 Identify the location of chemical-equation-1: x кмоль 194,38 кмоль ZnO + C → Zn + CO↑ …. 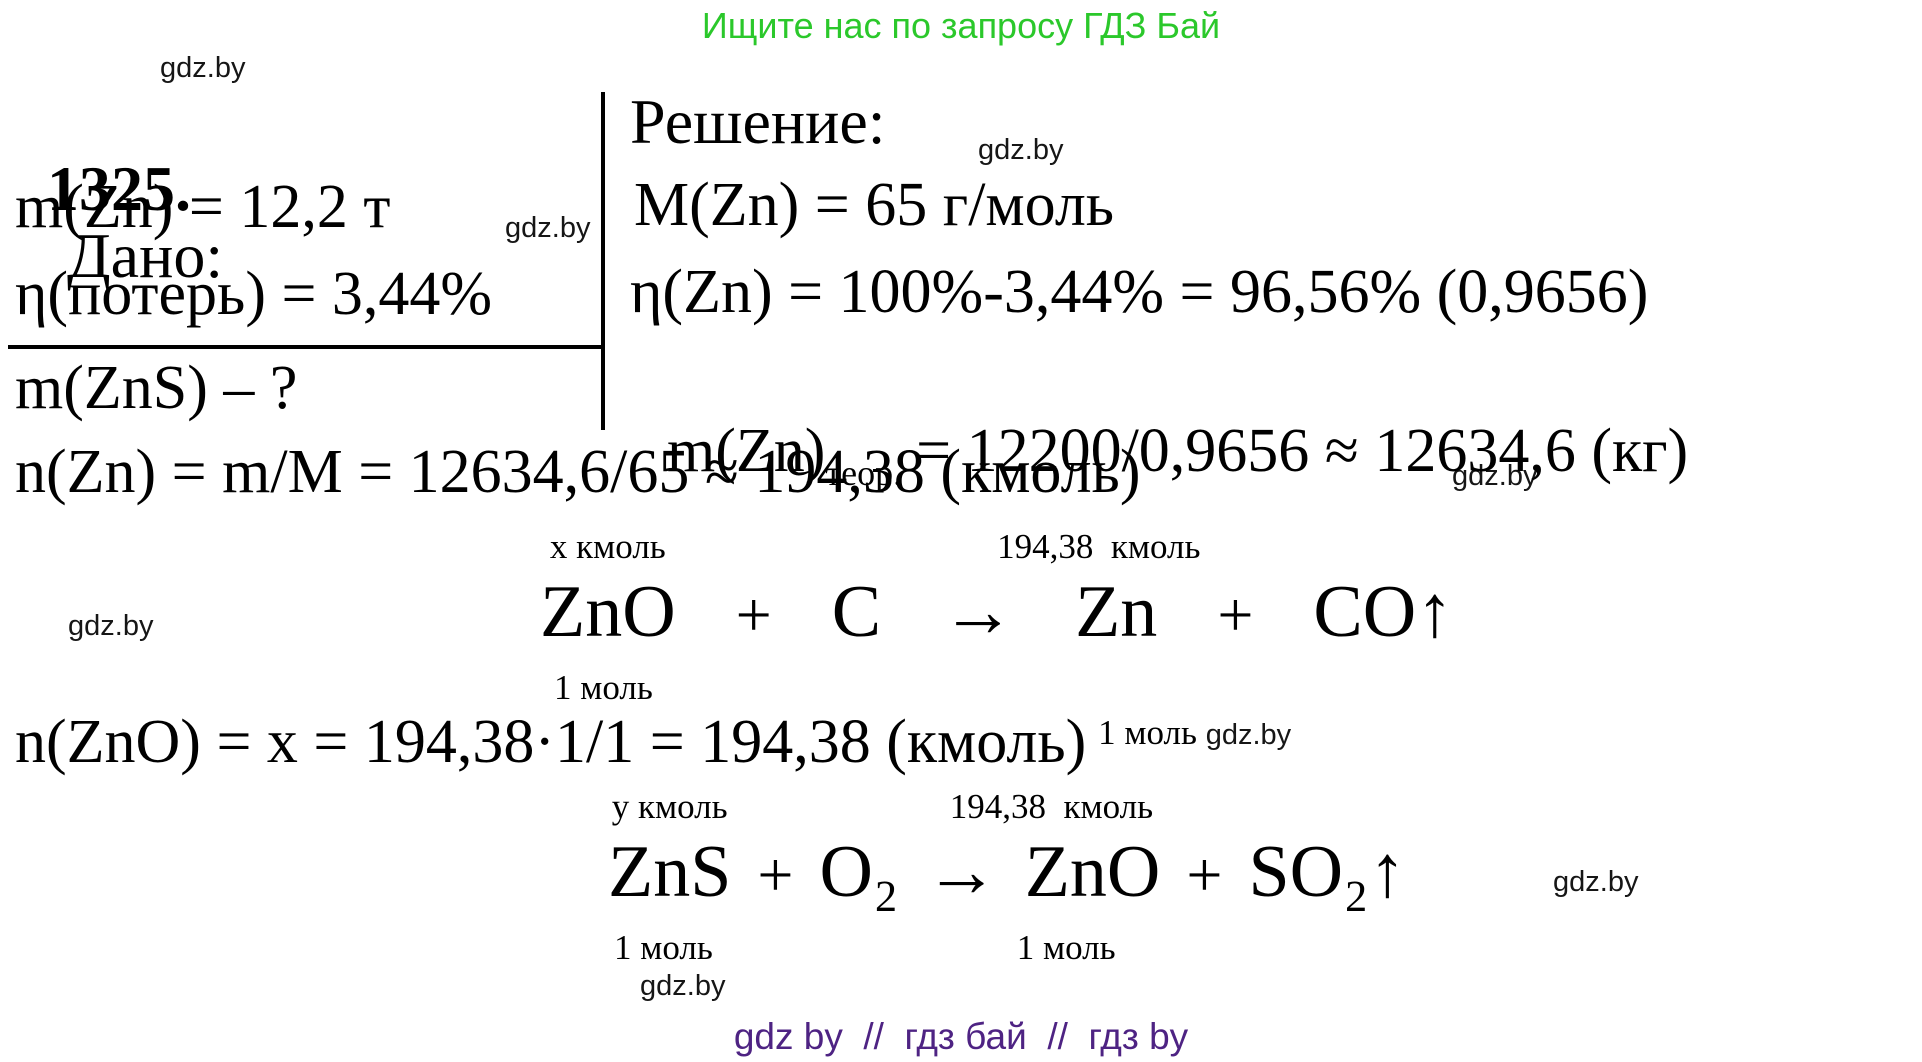
(996, 662).